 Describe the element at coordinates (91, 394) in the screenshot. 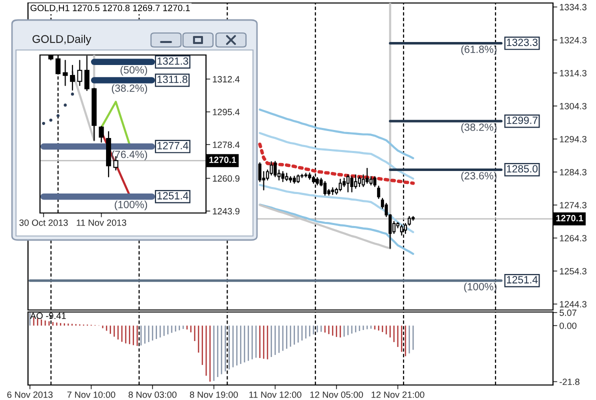

I see `x-tick-label: 7 Nov 10:00` at that location.